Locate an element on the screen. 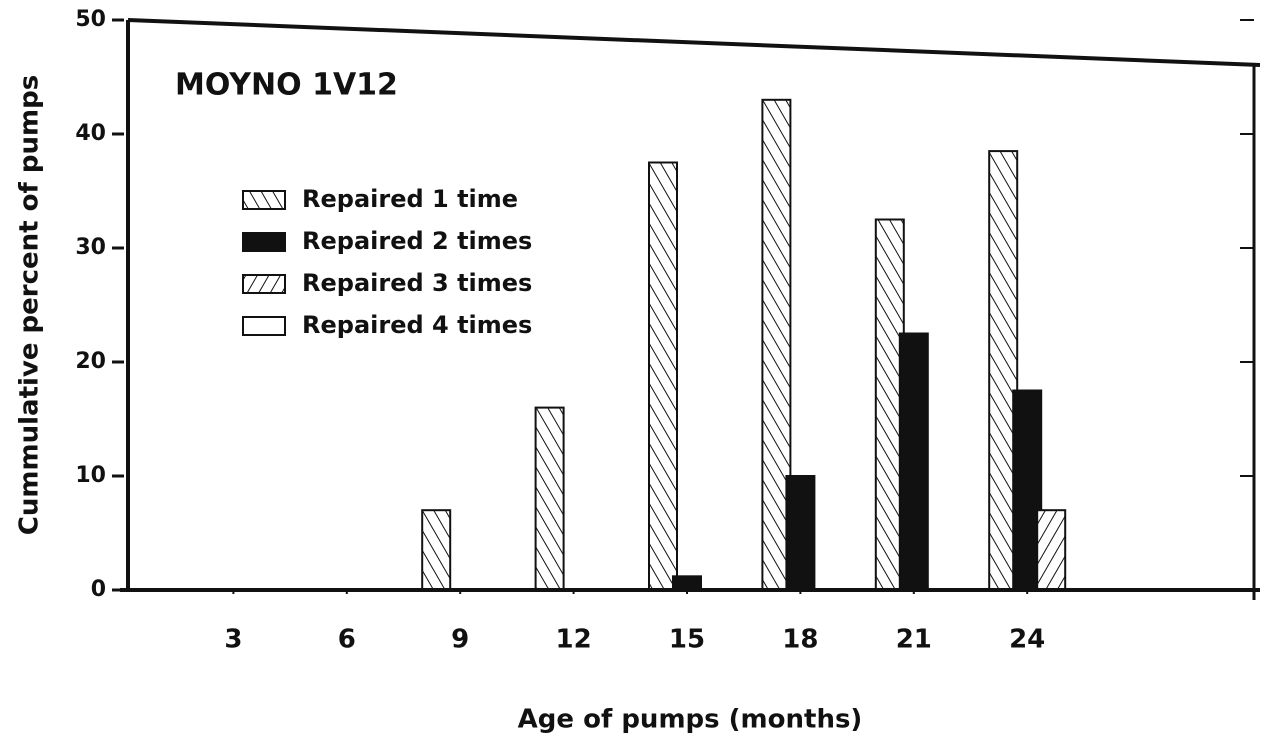 This screenshot has width=1265, height=739. x-tick-label: 21 is located at coordinates (914, 640).